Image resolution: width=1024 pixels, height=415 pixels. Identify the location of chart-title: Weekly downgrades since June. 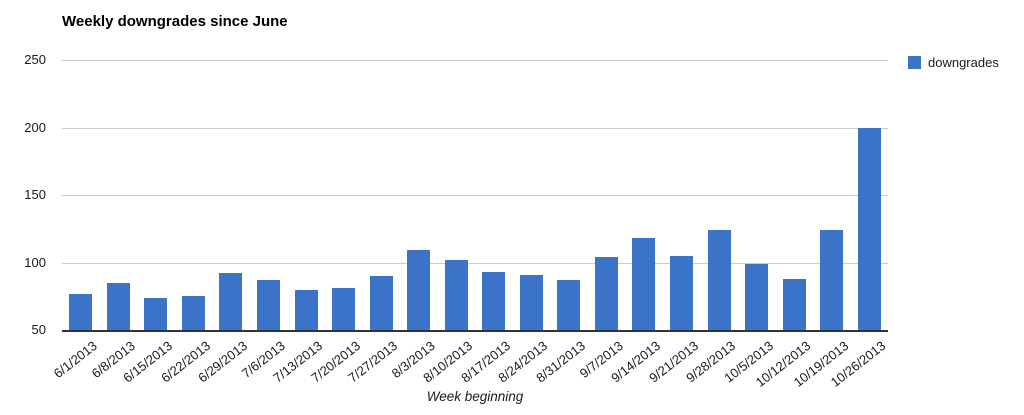
(175, 21).